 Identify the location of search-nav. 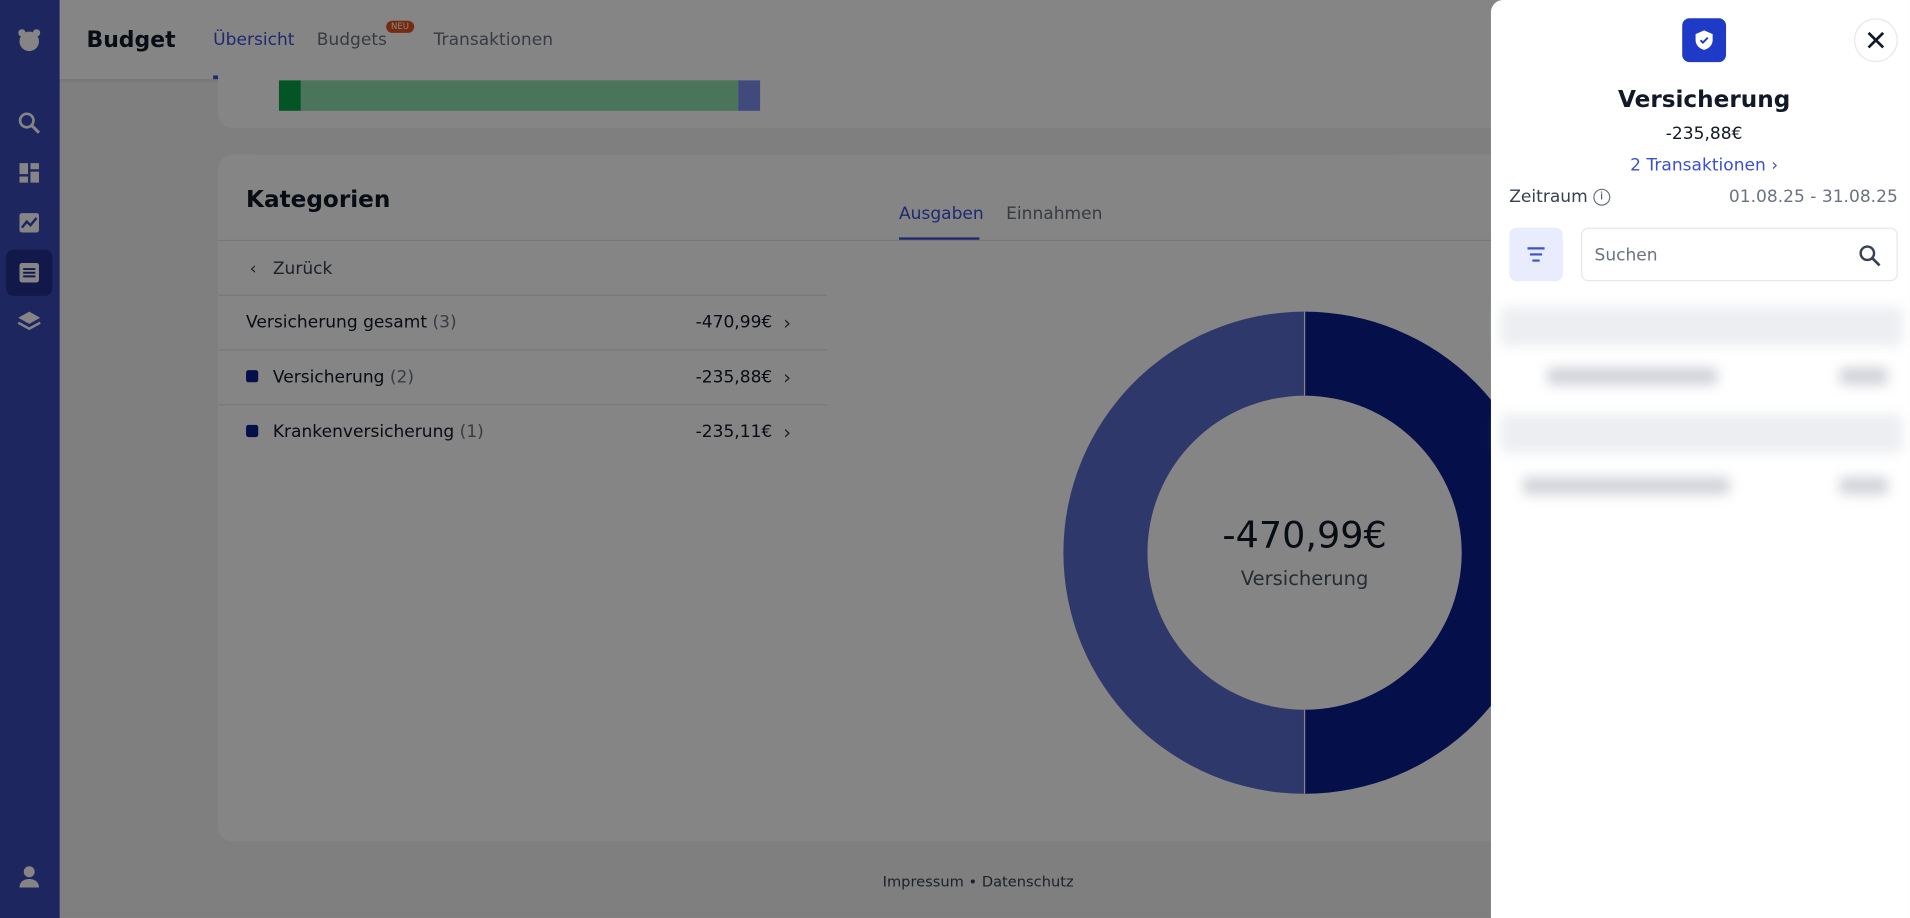
(29, 123).